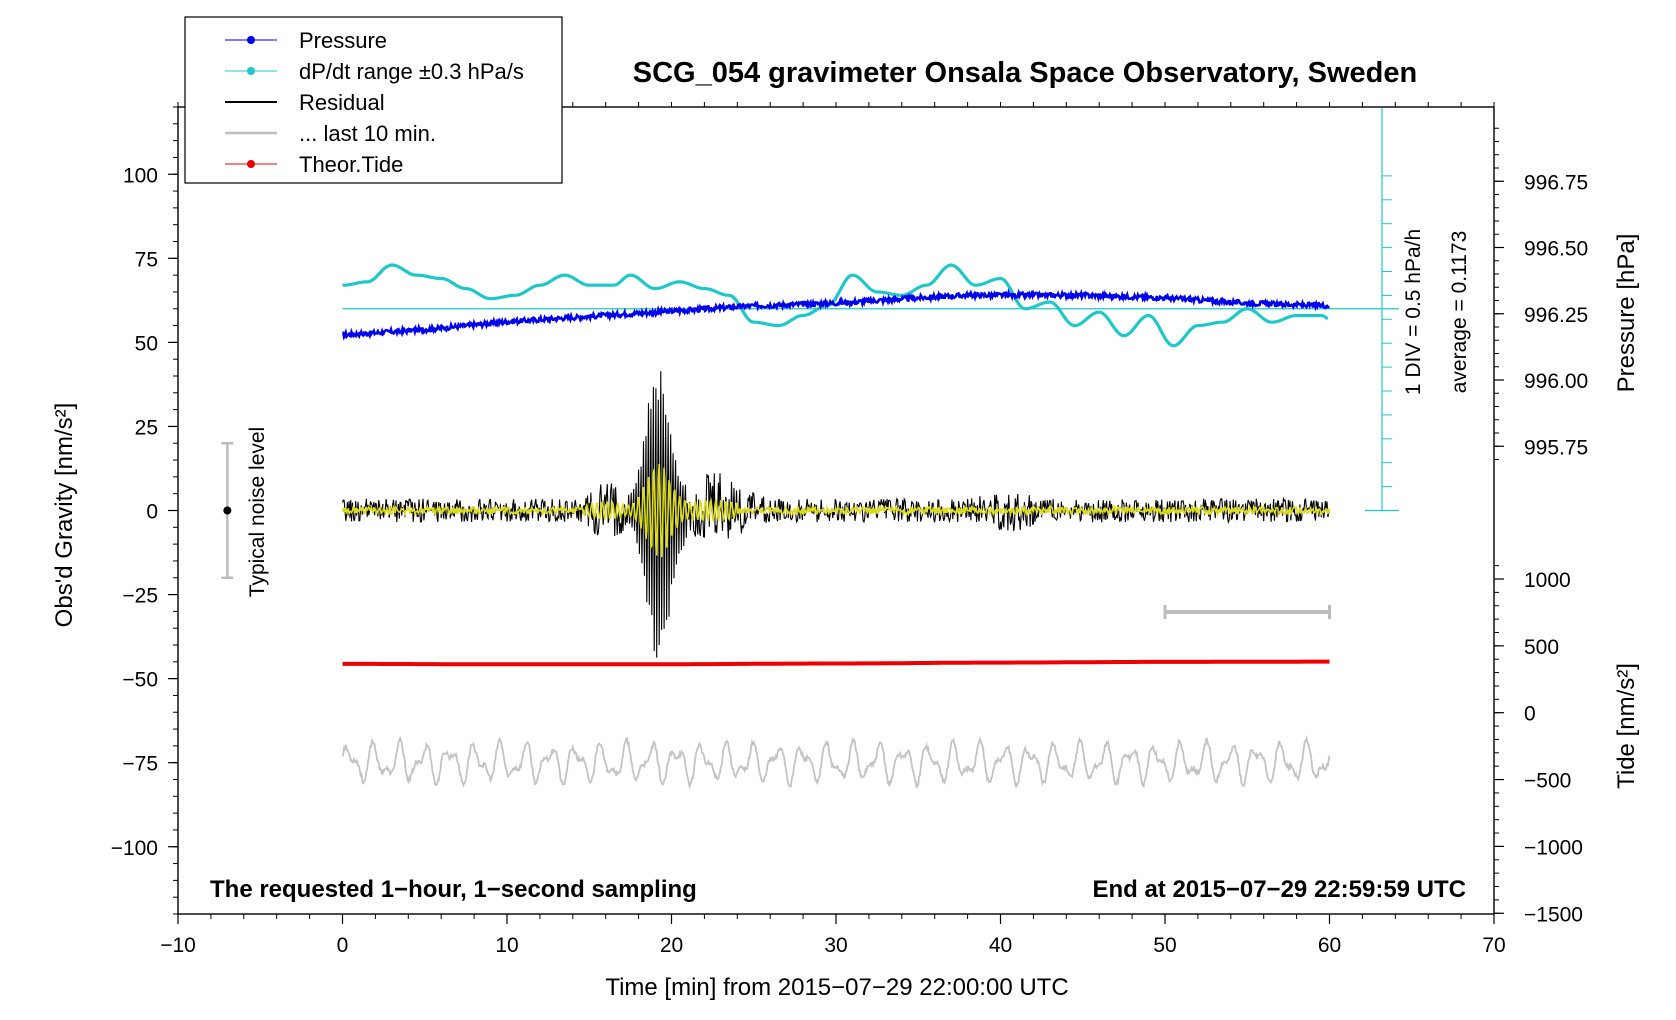  I want to click on x-tick-label: 0, so click(343, 945).